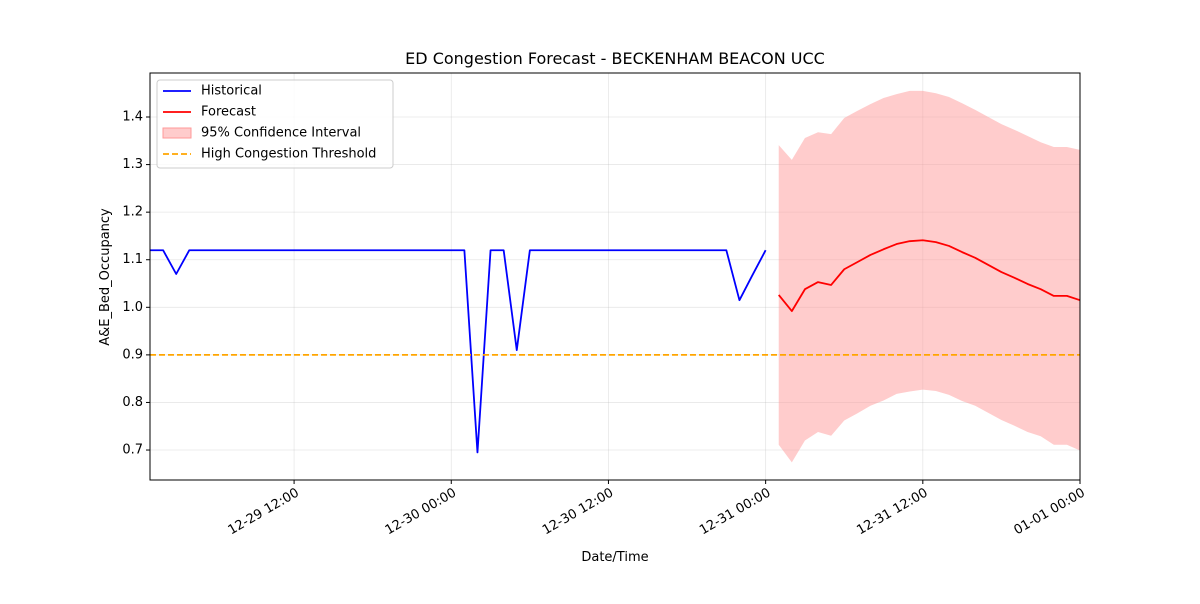 The height and width of the screenshot is (604, 1200). What do you see at coordinates (132, 354) in the screenshot?
I see `y-tick-label: 0.9` at bounding box center [132, 354].